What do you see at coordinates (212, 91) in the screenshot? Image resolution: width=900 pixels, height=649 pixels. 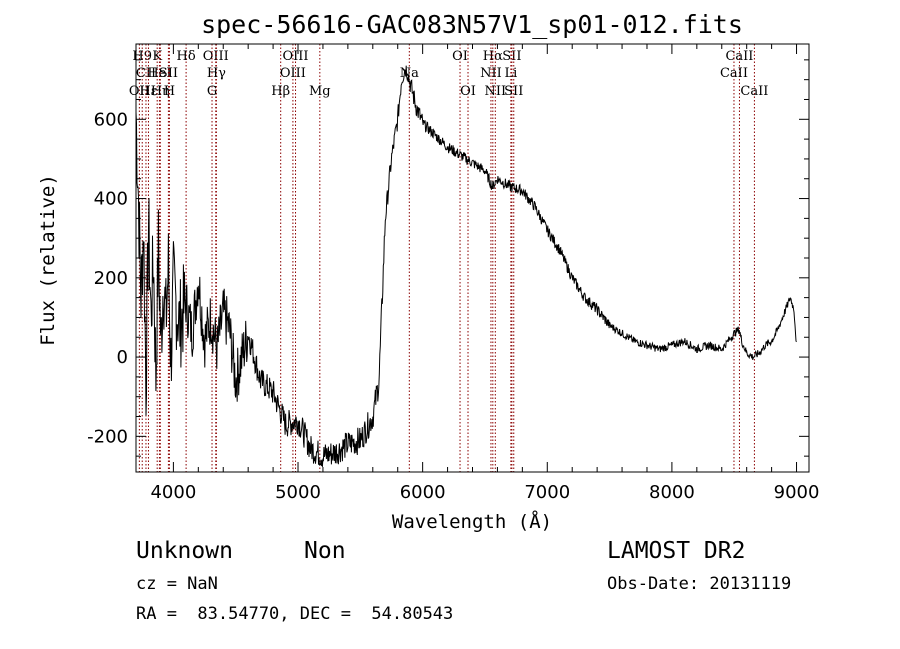 I see `spectral-line-label: G` at bounding box center [212, 91].